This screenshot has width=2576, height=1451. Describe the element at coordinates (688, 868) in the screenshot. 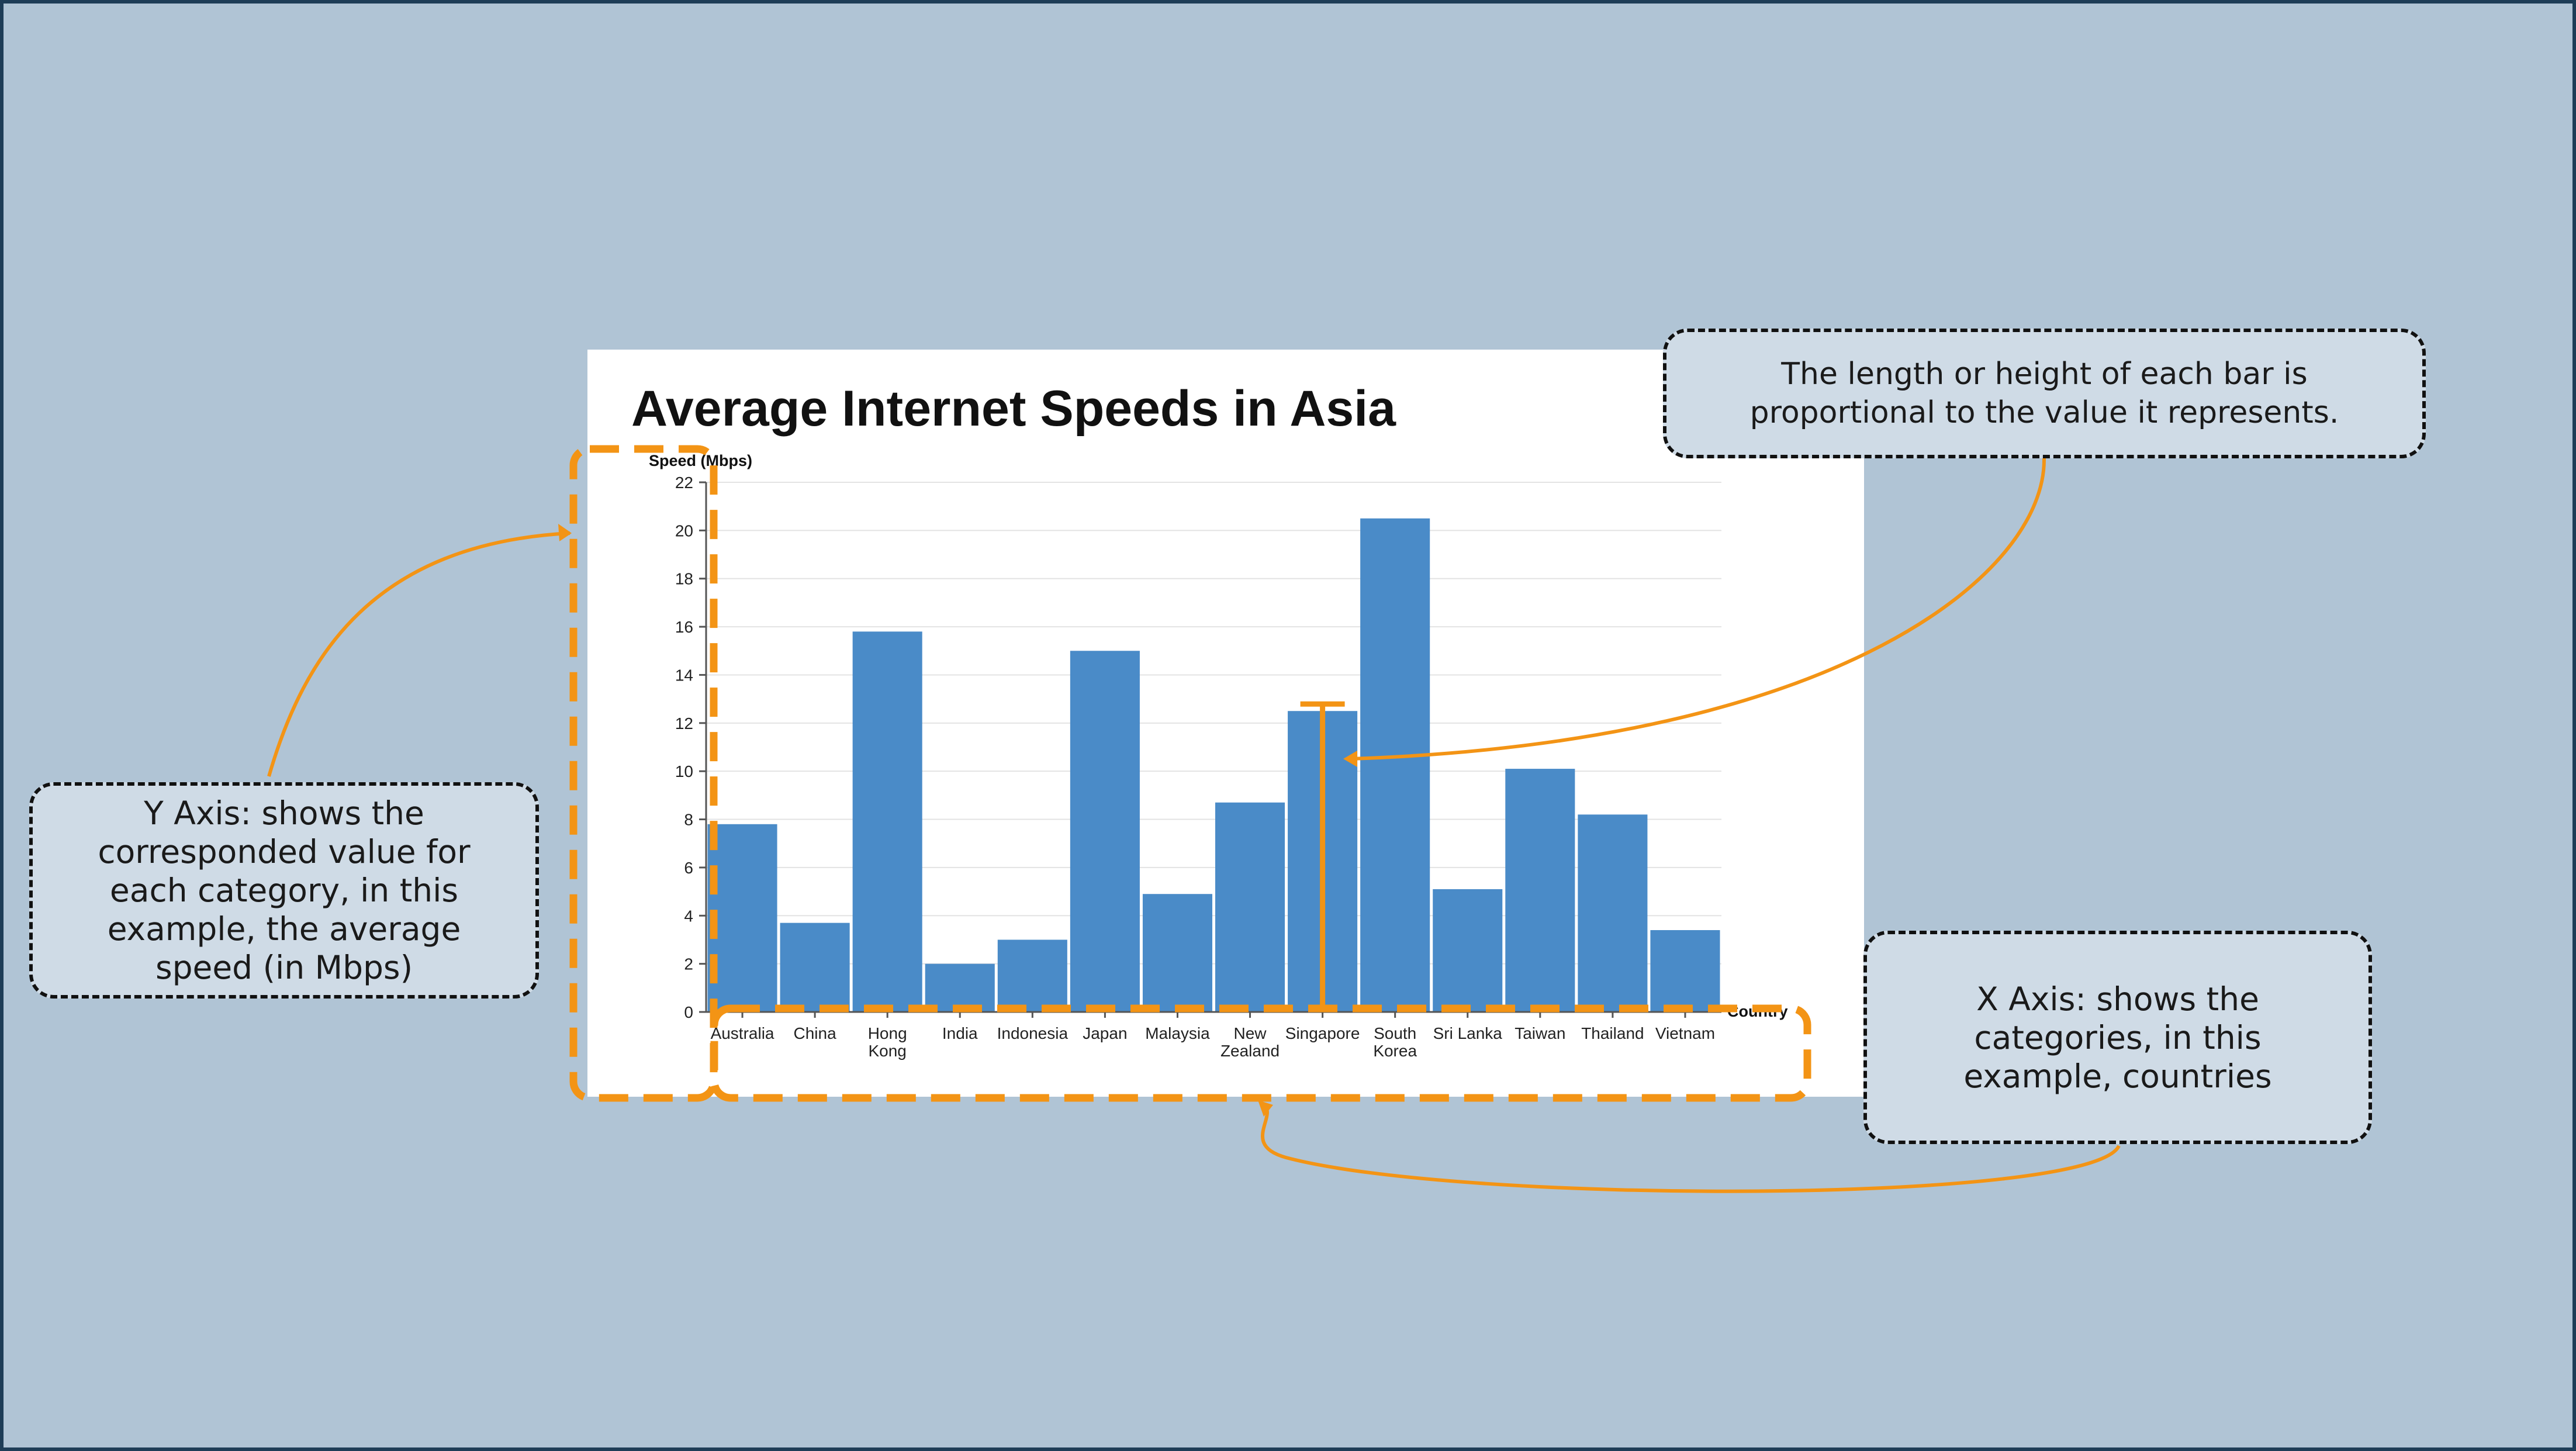

I see `y-tick-label: 6` at that location.